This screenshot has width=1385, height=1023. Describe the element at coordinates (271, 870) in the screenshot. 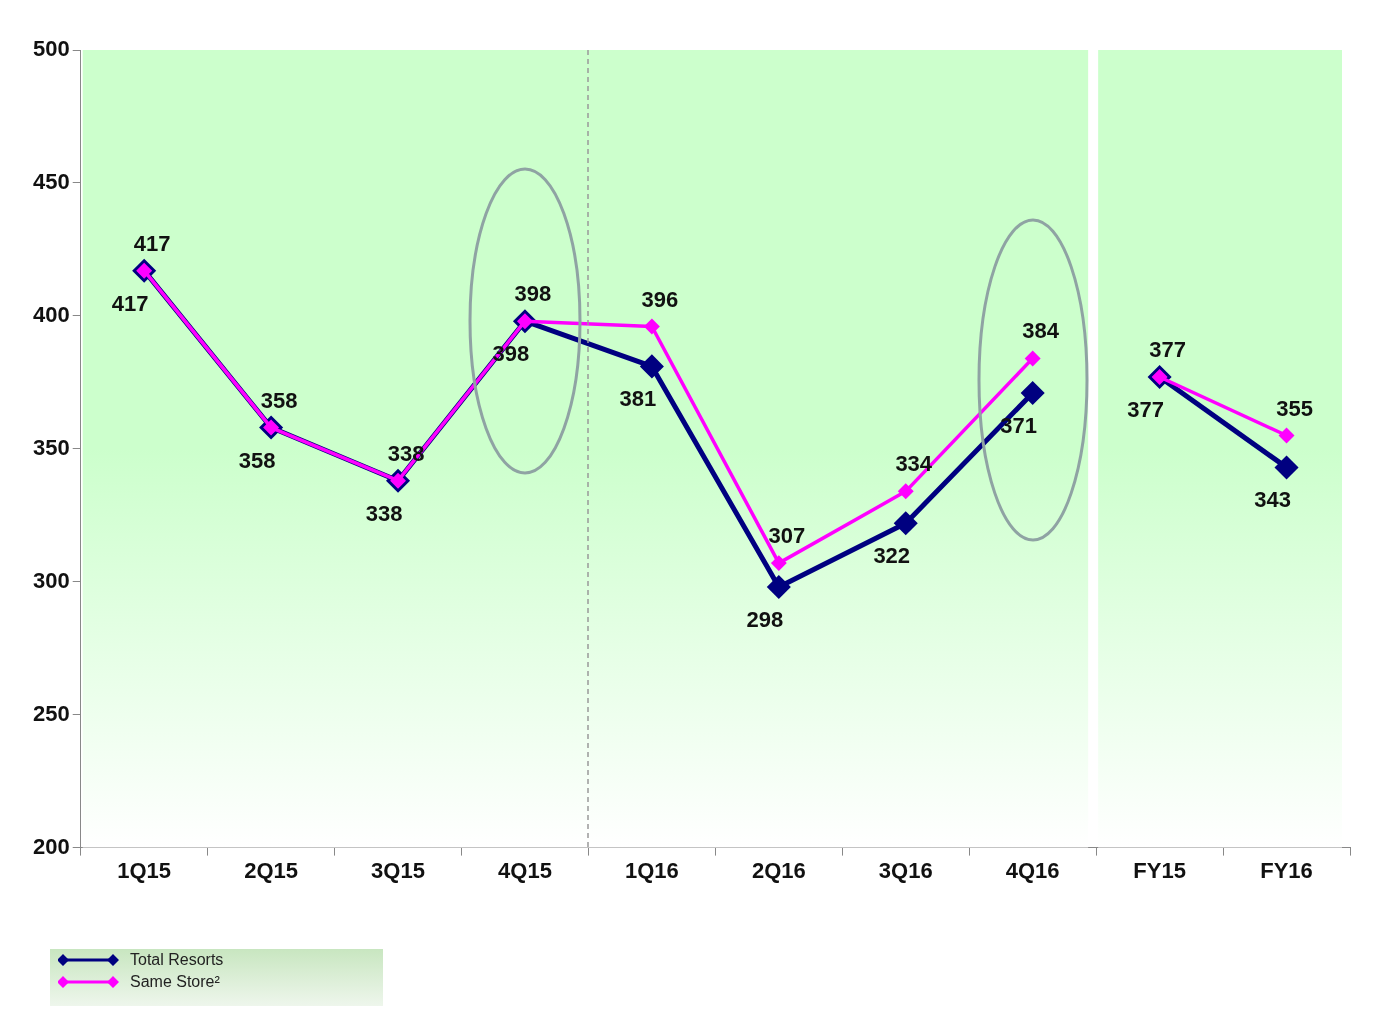

I see `x-tick-label: 2Q15` at that location.